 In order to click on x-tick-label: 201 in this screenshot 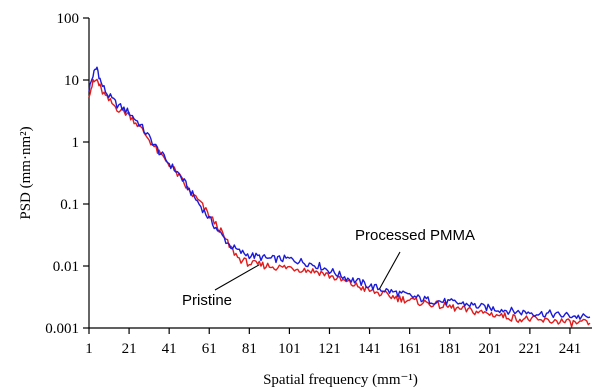, I will do `click(490, 349)`.